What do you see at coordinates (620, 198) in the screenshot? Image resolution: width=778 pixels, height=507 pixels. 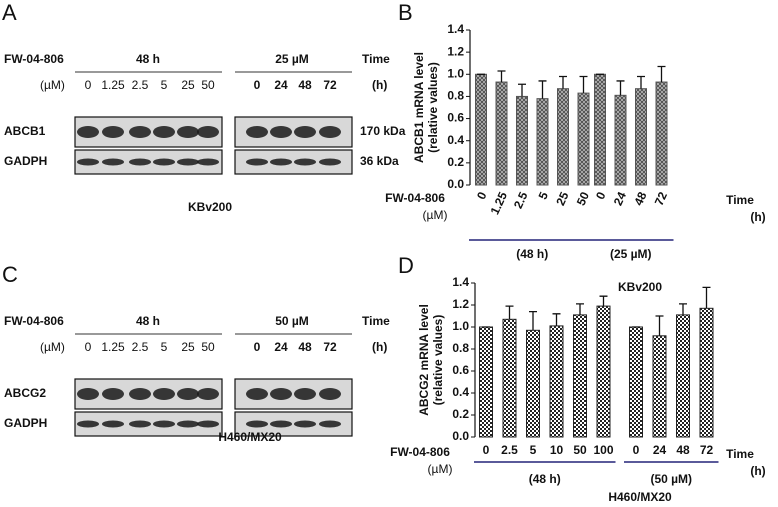 I see `x-tick-label: 24` at bounding box center [620, 198].